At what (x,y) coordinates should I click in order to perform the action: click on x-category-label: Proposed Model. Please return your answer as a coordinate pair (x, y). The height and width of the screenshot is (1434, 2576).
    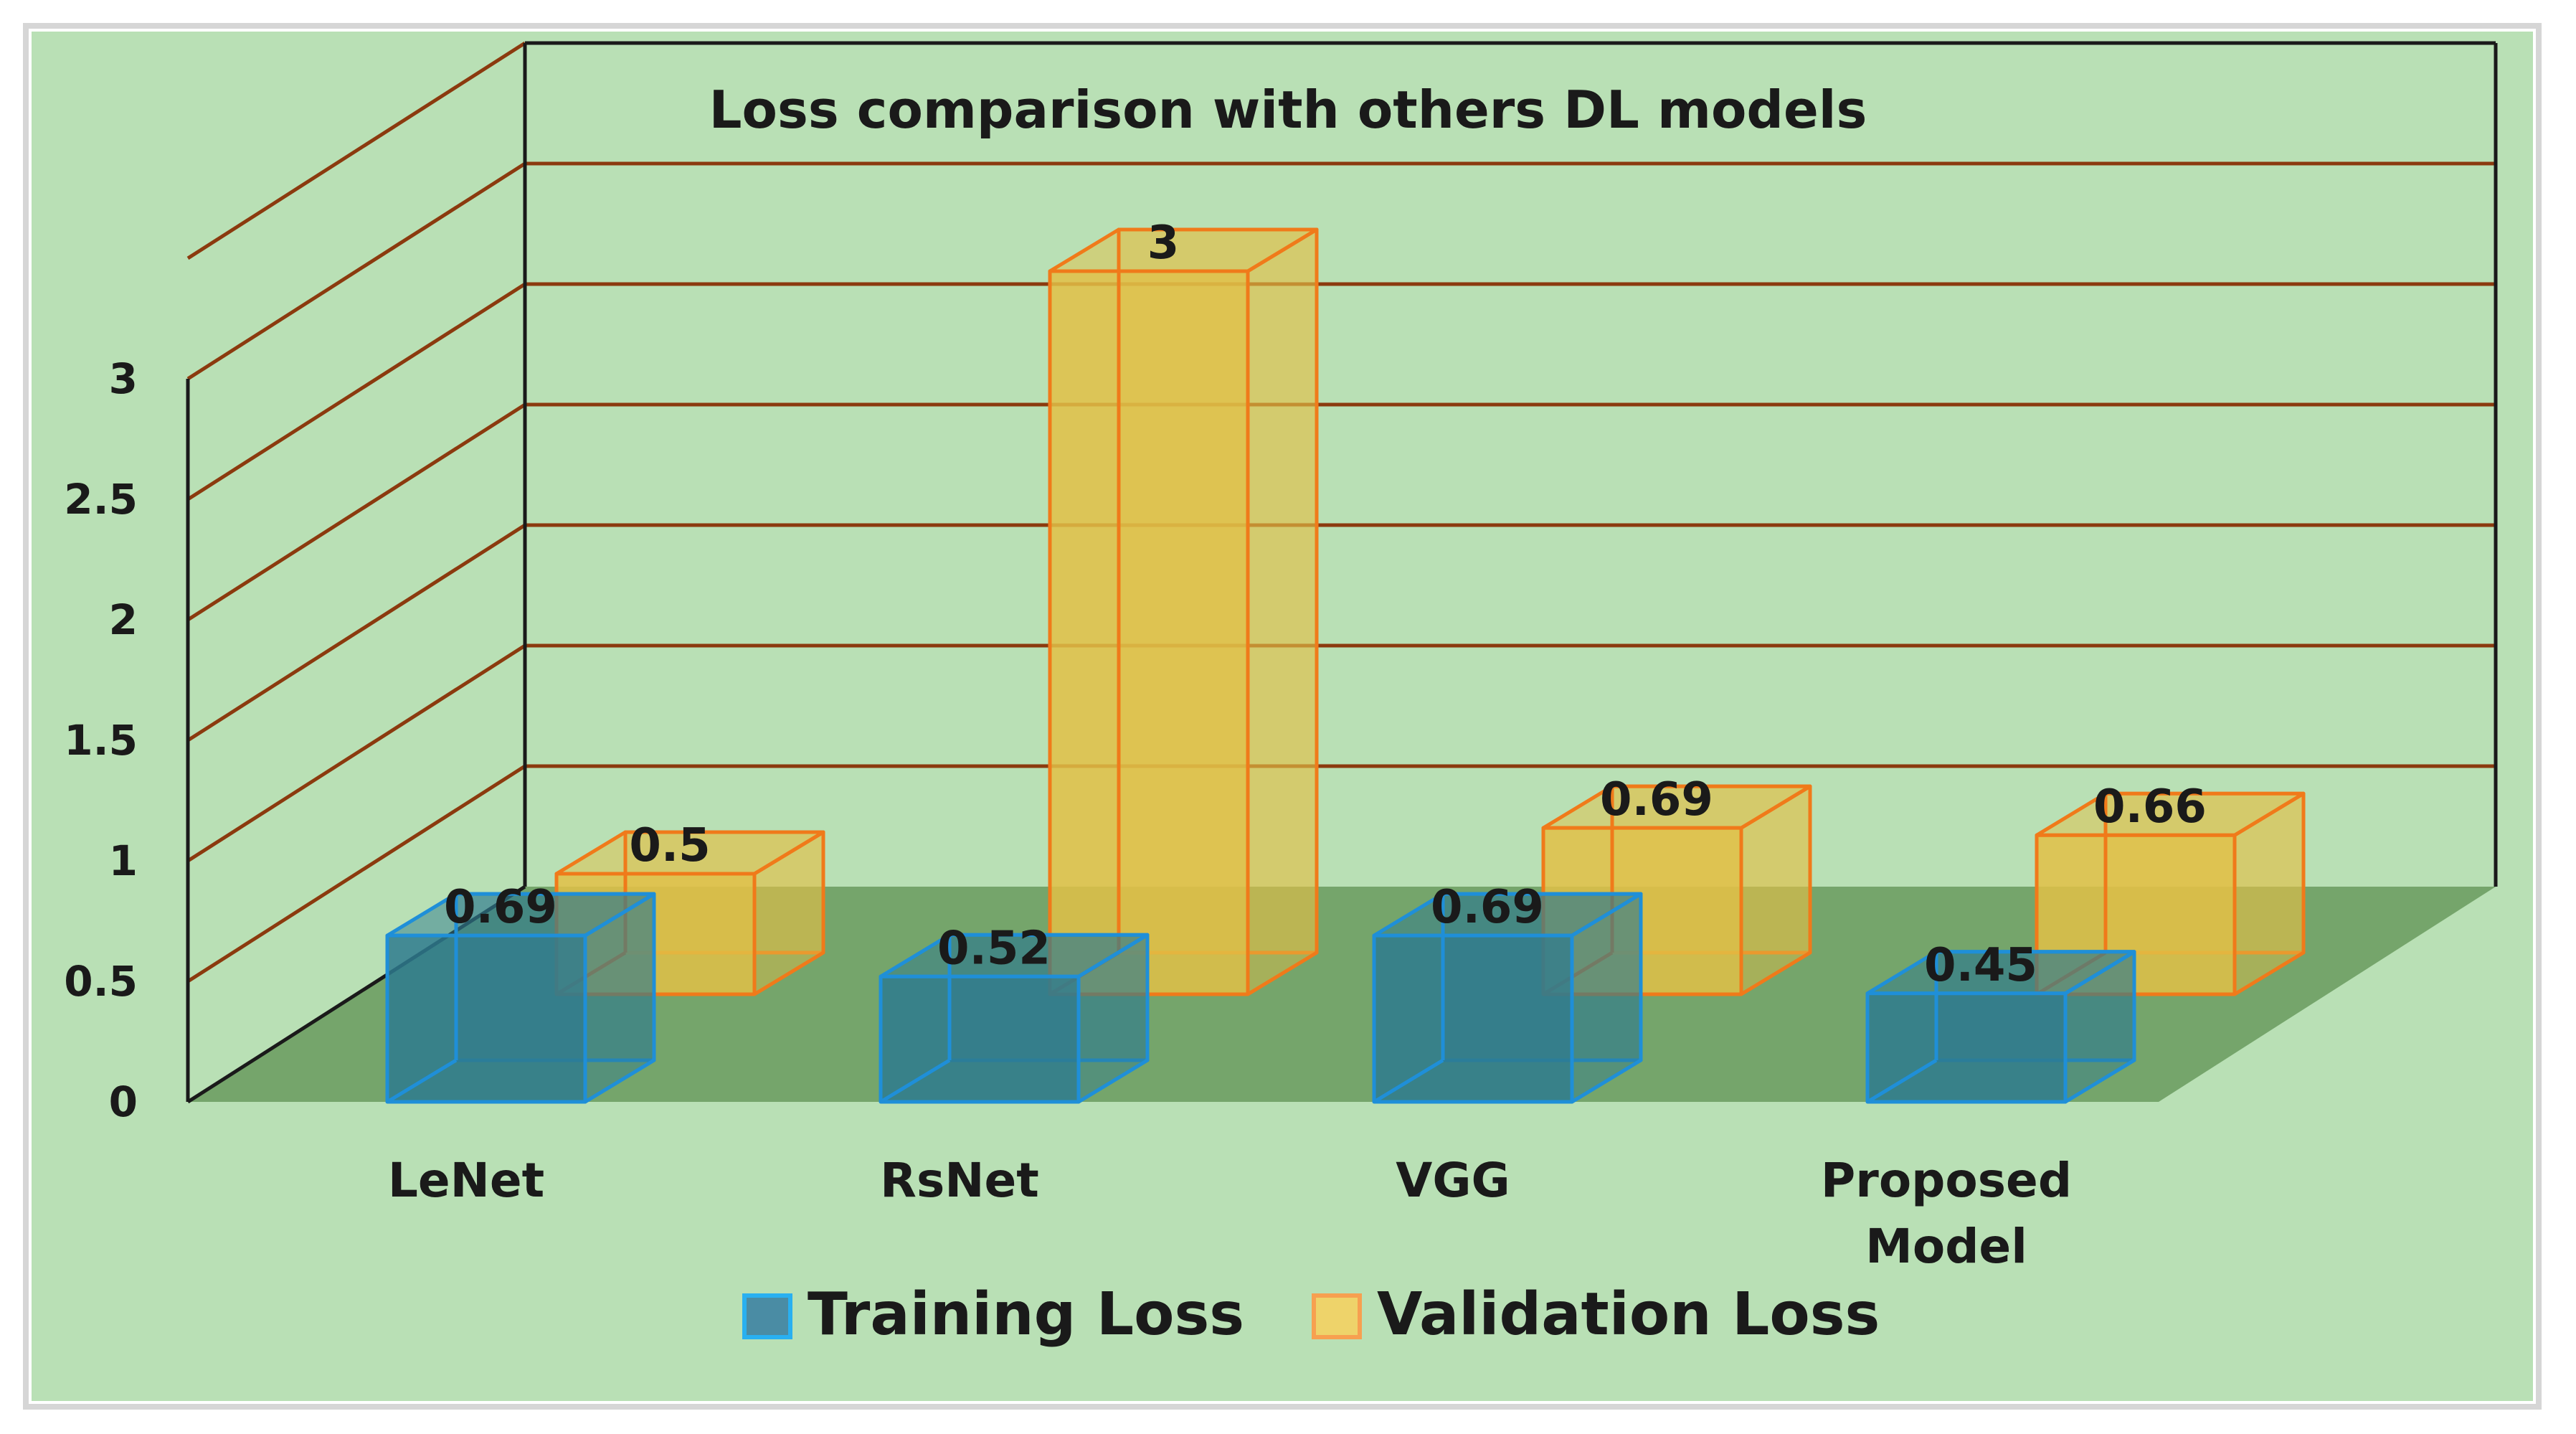
    Looking at the image, I should click on (1946, 1213).